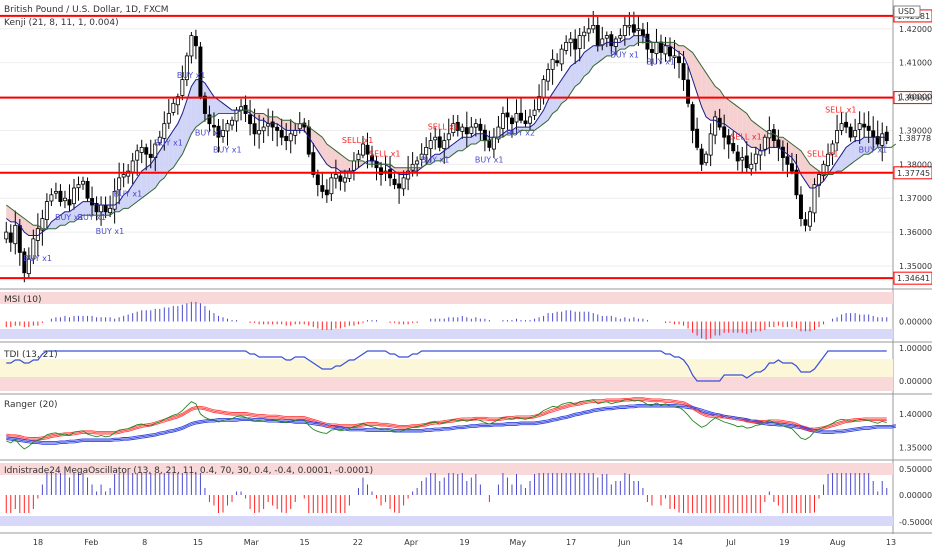 The width and height of the screenshot is (932, 550). I want to click on currency-badge, so click(907, 11).